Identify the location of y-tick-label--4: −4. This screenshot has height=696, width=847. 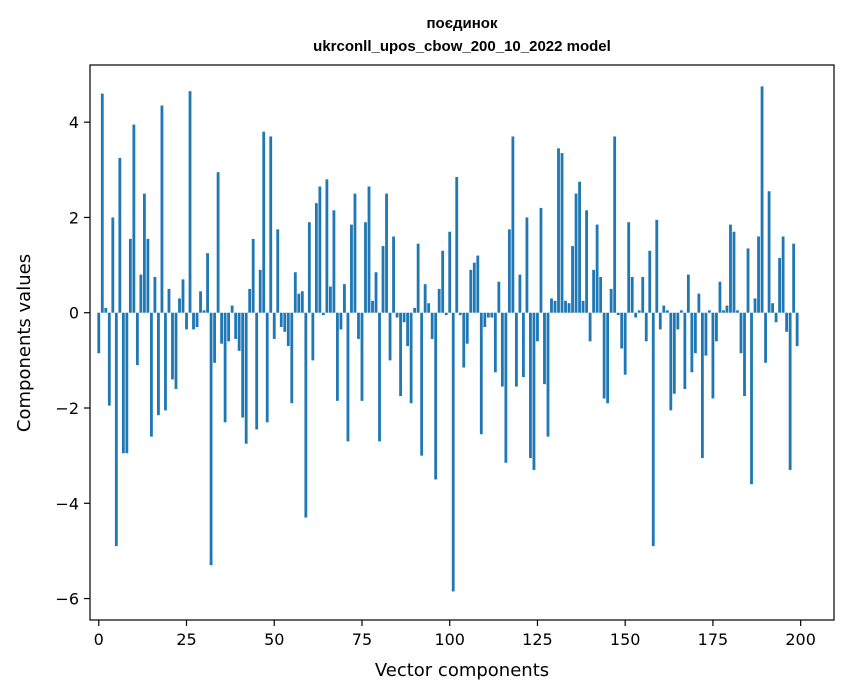
(67, 503).